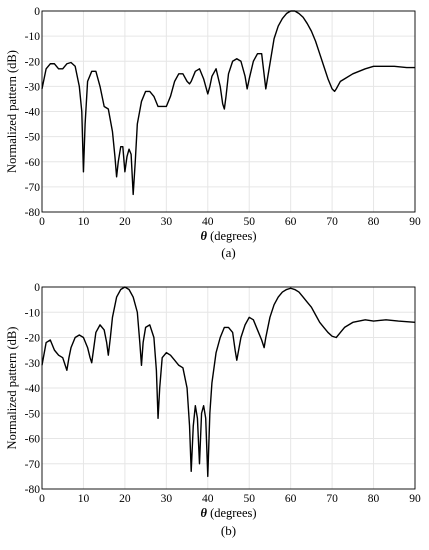  Describe the element at coordinates (228, 252) in the screenshot. I see `panel-label-a: (a)` at that location.